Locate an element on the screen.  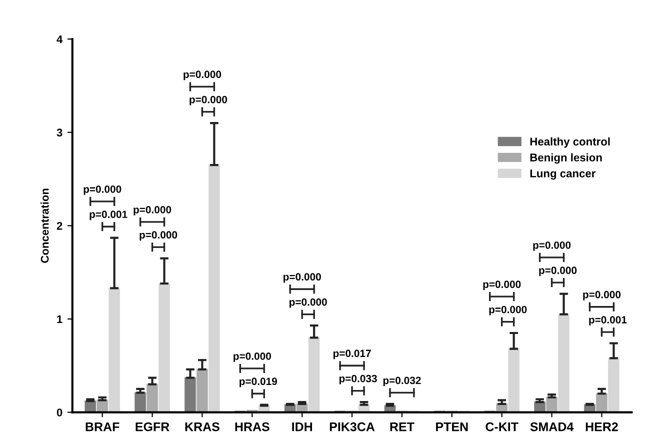
y-axis-title: Concentration is located at coordinates (44, 225).